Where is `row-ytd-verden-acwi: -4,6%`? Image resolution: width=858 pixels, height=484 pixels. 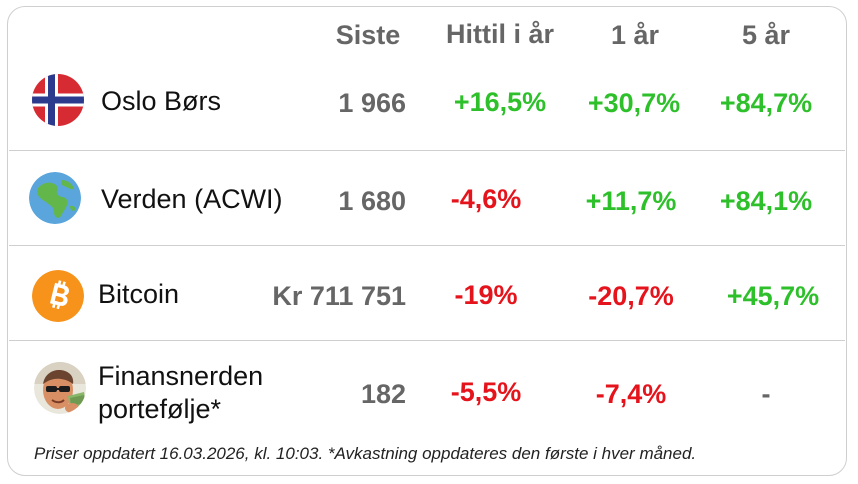
row-ytd-verden-acwi: -4,6% is located at coordinates (486, 199).